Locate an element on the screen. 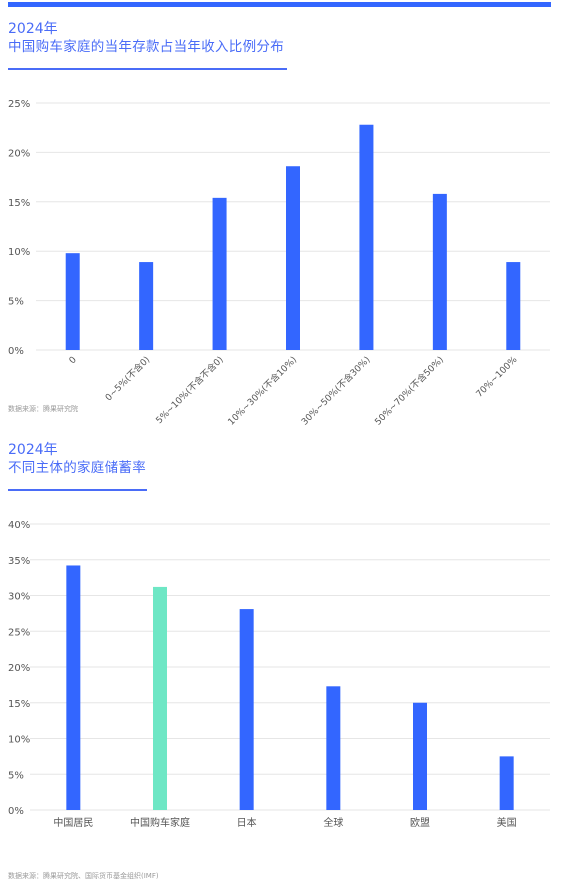 This screenshot has width=566, height=884. chart2-y-tick-label: 35% is located at coordinates (19, 561).